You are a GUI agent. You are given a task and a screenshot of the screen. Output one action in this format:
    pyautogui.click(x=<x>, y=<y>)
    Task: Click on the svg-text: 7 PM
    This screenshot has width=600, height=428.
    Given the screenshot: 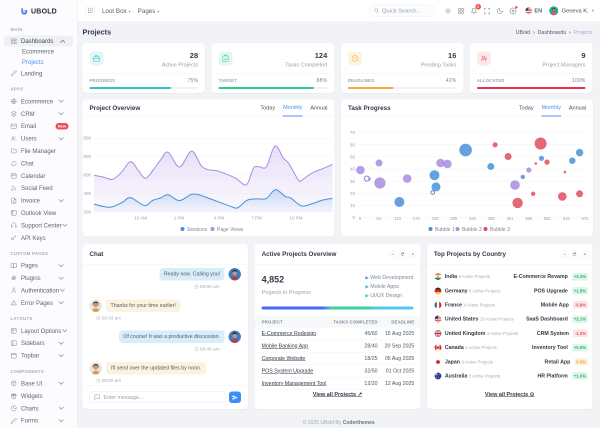 What is the action you would take?
    pyautogui.click(x=256, y=218)
    